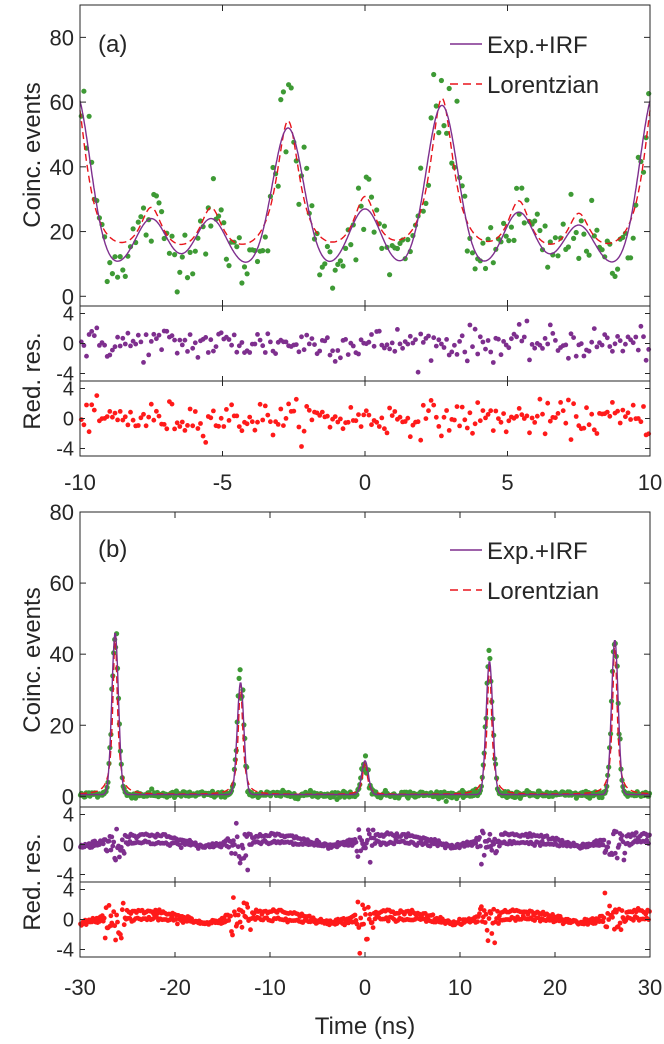  What do you see at coordinates (543, 85) in the screenshot?
I see `panel-a-legend-lorentzian-label: Lorentzian` at bounding box center [543, 85].